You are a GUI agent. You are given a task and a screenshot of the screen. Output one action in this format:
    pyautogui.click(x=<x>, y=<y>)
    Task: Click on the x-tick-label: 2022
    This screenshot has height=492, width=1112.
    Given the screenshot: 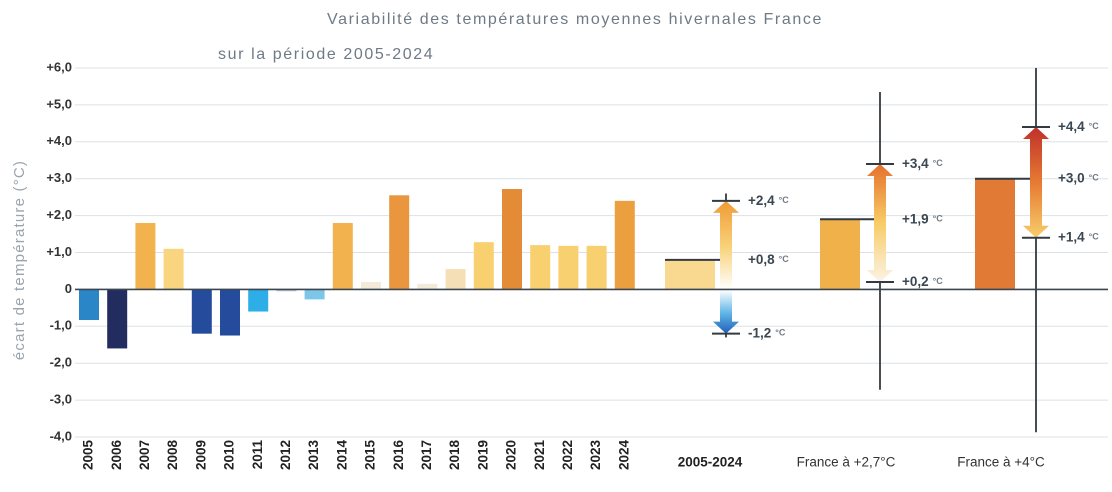 What is the action you would take?
    pyautogui.click(x=567, y=455)
    